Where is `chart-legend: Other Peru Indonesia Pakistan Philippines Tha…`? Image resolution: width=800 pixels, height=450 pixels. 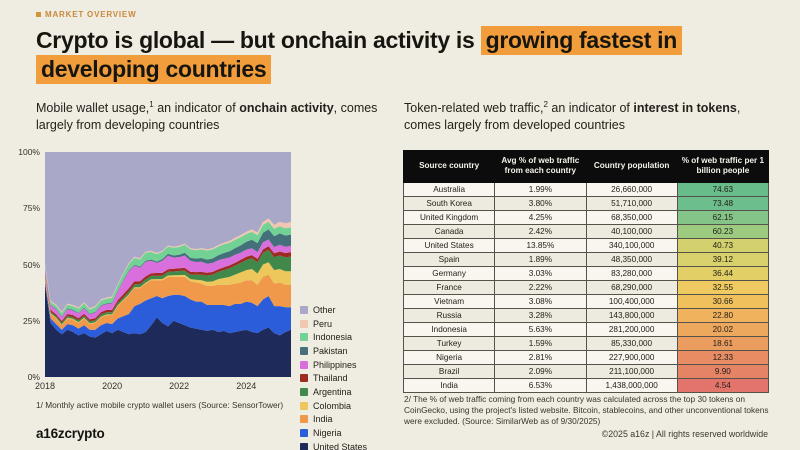
chart-legend: Other Peru Indonesia Pakistan Philippines Tha… is located at coordinates (333, 376).